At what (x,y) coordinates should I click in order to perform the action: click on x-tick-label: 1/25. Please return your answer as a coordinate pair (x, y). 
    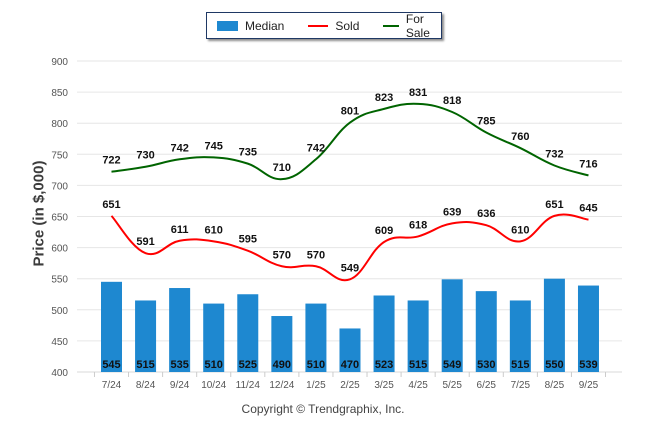
    Looking at the image, I should click on (316, 385).